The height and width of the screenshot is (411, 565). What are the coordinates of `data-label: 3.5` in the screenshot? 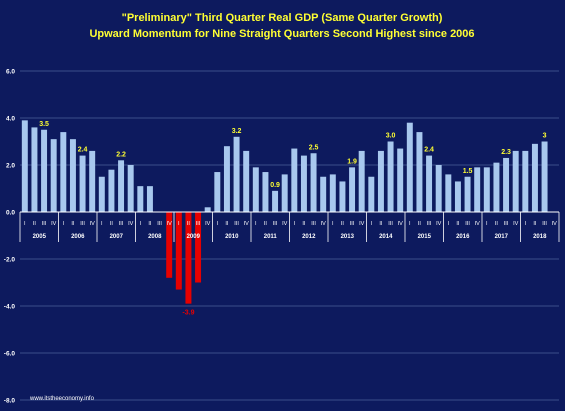 It's located at (44, 124).